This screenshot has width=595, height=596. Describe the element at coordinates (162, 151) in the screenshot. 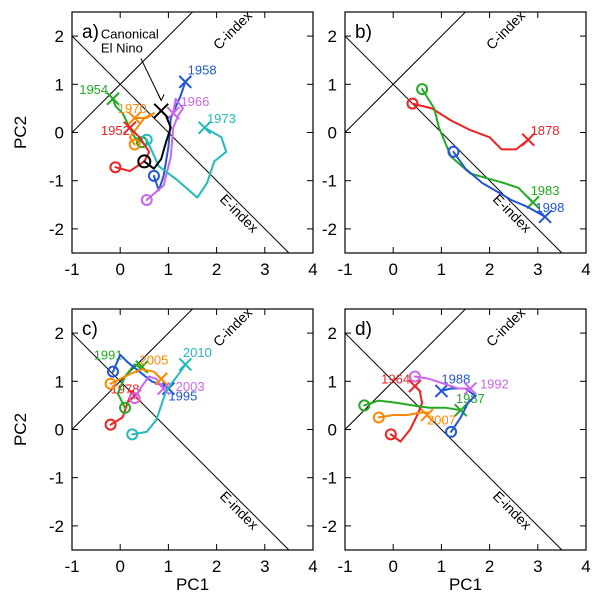

I see `series-1966` at that location.